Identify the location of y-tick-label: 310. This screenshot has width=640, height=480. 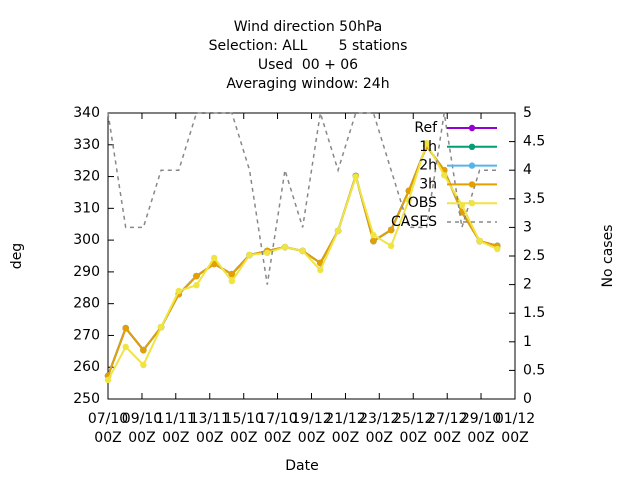
(86, 208).